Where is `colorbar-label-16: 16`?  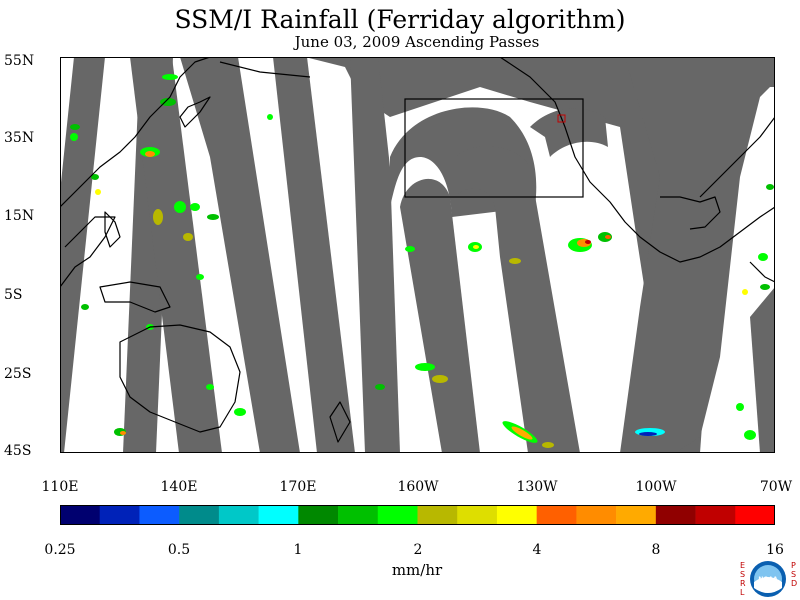 colorbar-label-16: 16 is located at coordinates (775, 550).